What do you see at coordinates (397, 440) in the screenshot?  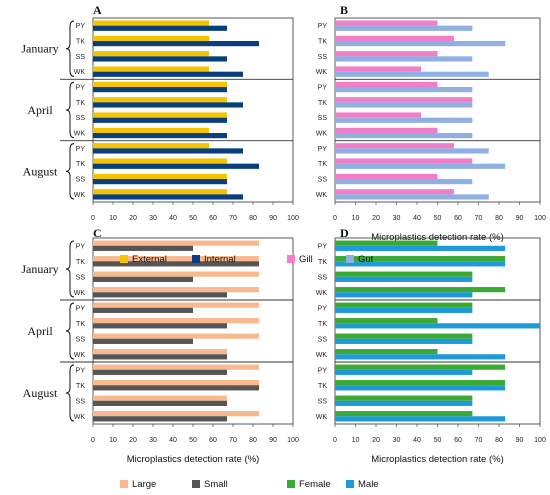 I see `panel-d-x-tick-label: 30` at bounding box center [397, 440].